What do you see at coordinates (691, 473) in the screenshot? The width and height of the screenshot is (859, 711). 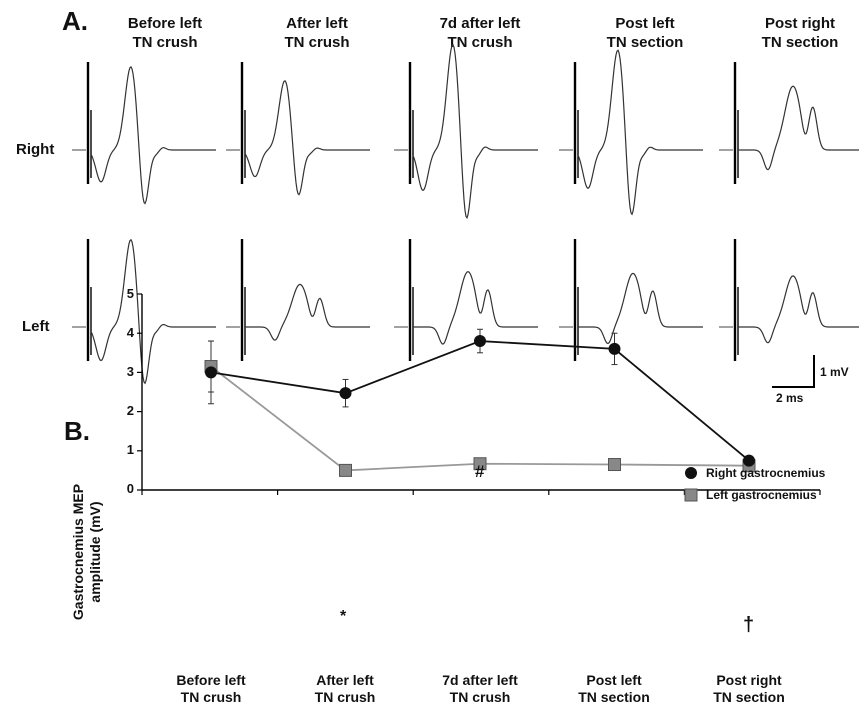 I see `legend-marker-circle` at bounding box center [691, 473].